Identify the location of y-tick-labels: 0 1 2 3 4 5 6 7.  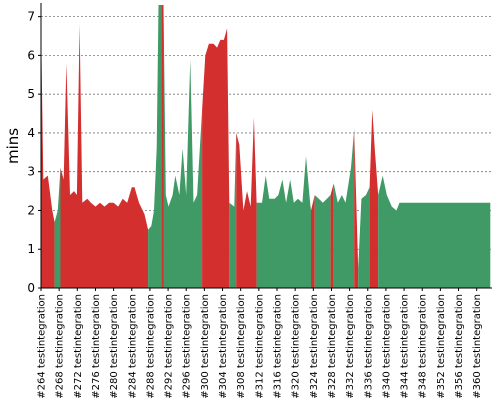
(31, 152).